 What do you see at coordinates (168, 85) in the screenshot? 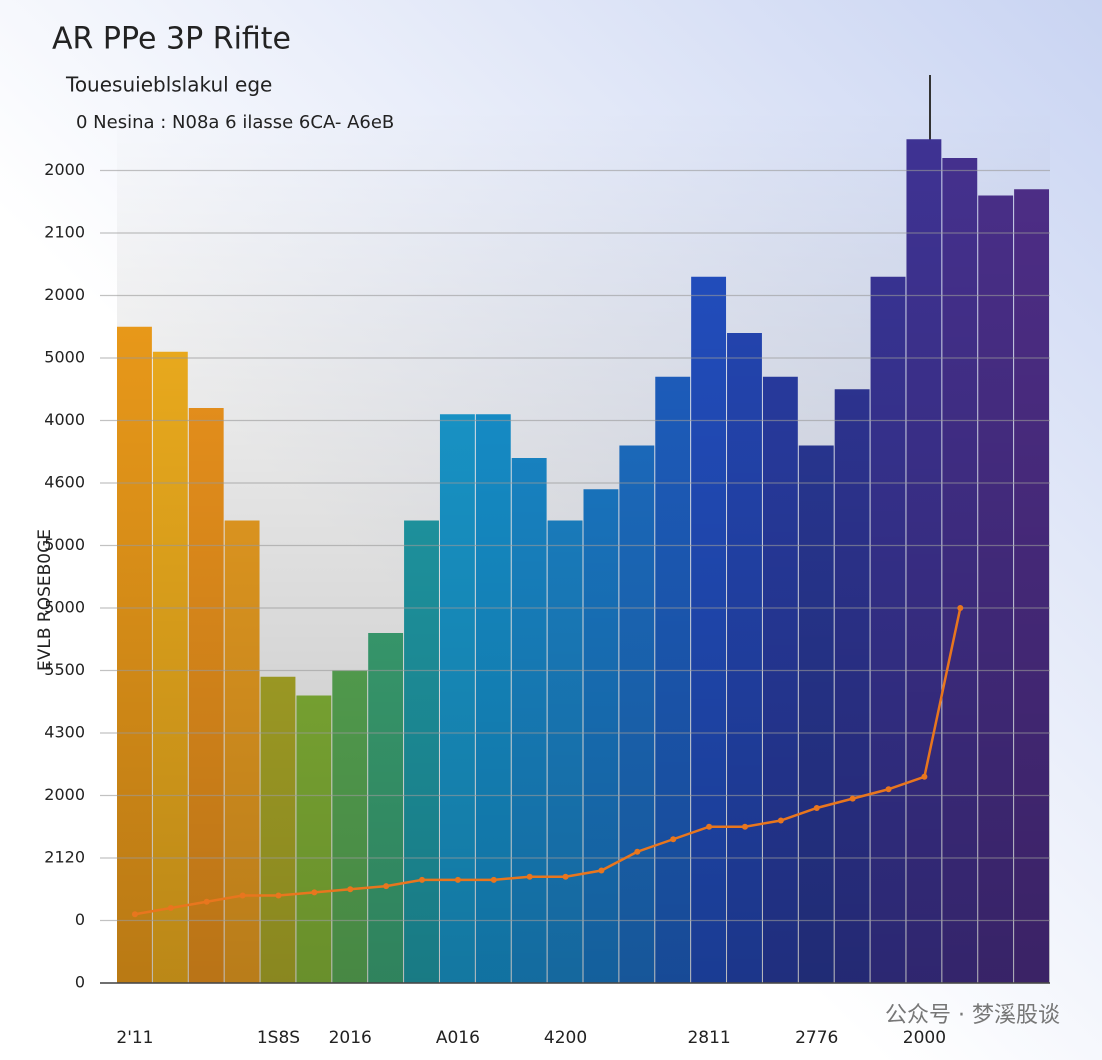
I see `subtitle: Touesuieblslakul ege` at bounding box center [168, 85].